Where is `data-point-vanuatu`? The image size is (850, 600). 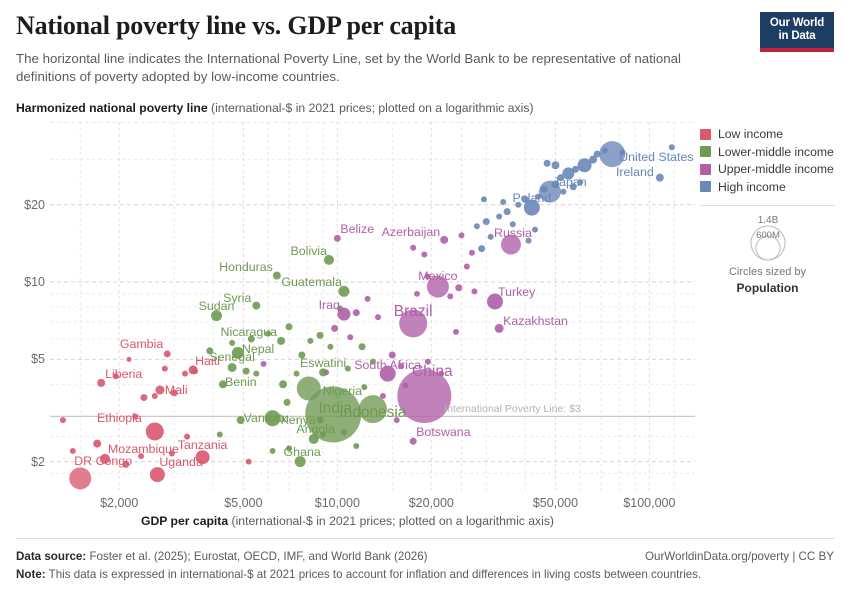
data-point-vanuatu is located at coordinates (240, 420).